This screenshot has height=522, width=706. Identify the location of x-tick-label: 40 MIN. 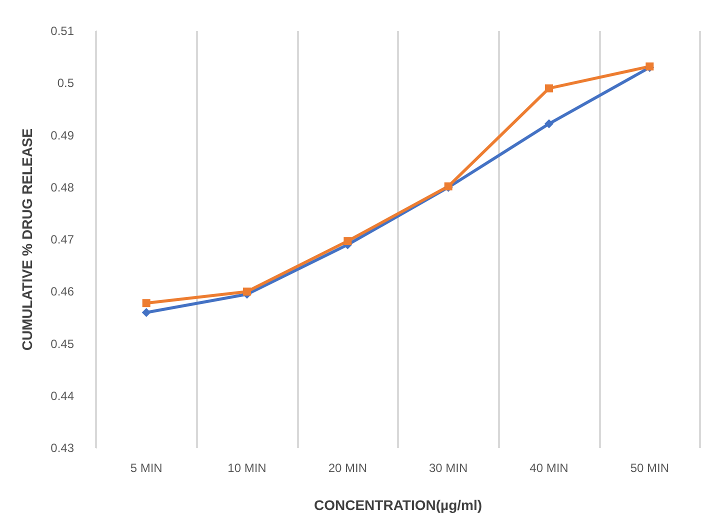
(549, 468).